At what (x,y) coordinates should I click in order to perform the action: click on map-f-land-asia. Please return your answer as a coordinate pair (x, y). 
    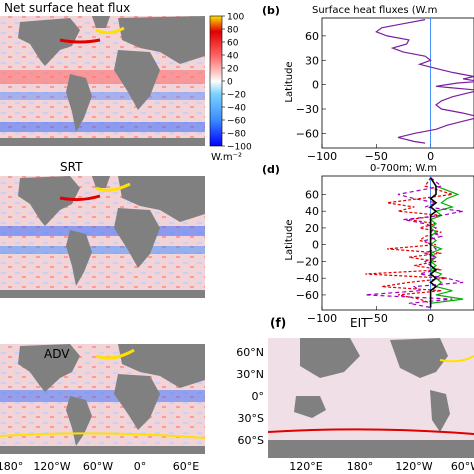
    Looking at the image, I should click on (330, 358).